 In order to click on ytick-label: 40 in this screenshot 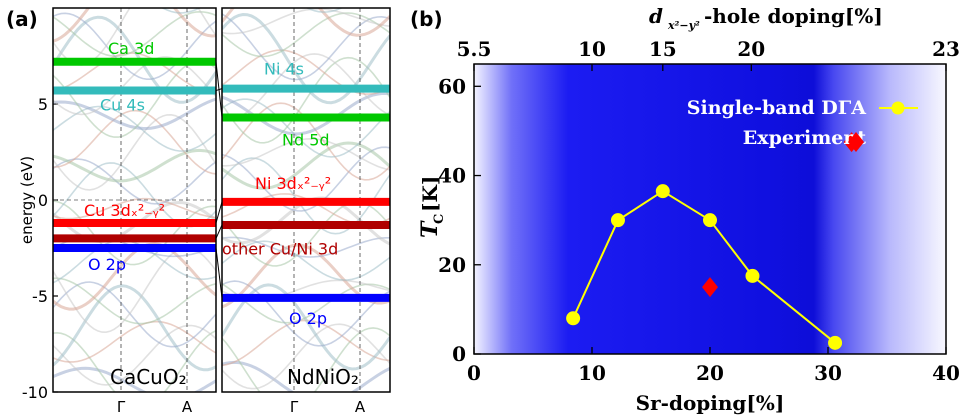, I will do `click(452, 176)`.